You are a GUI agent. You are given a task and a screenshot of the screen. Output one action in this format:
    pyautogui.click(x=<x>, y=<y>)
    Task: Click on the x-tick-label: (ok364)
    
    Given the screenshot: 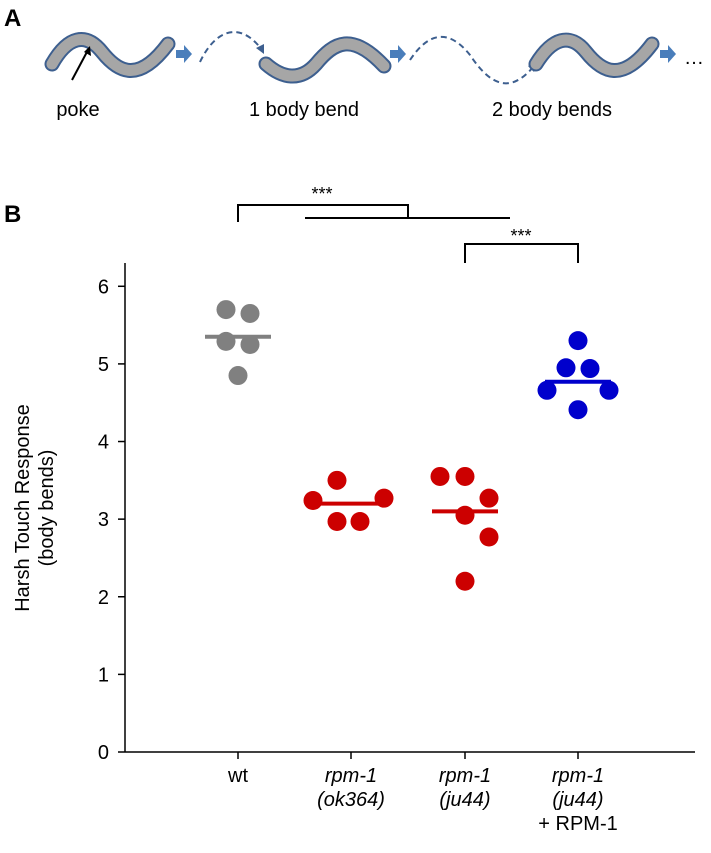 What is the action you would take?
    pyautogui.click(x=351, y=800)
    